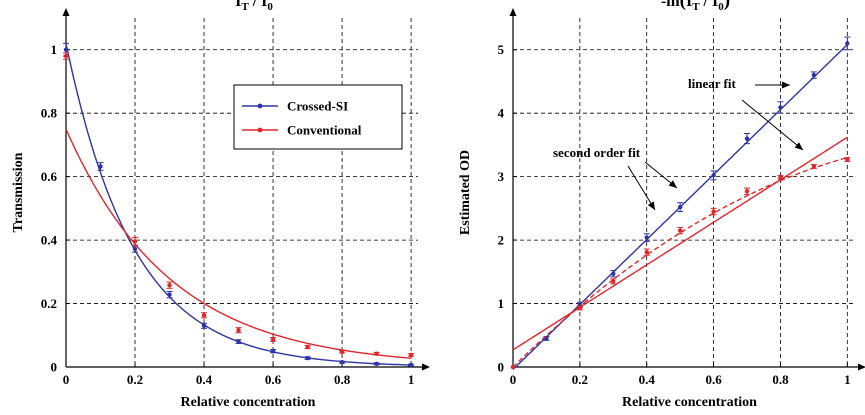 The image size is (865, 415). Describe the element at coordinates (501, 176) in the screenshot. I see `y-tick-label: 3` at that location.